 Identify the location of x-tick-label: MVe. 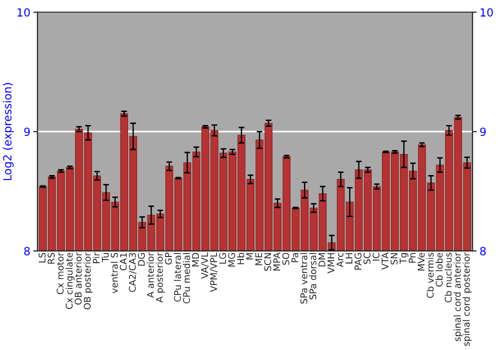
(421, 261).